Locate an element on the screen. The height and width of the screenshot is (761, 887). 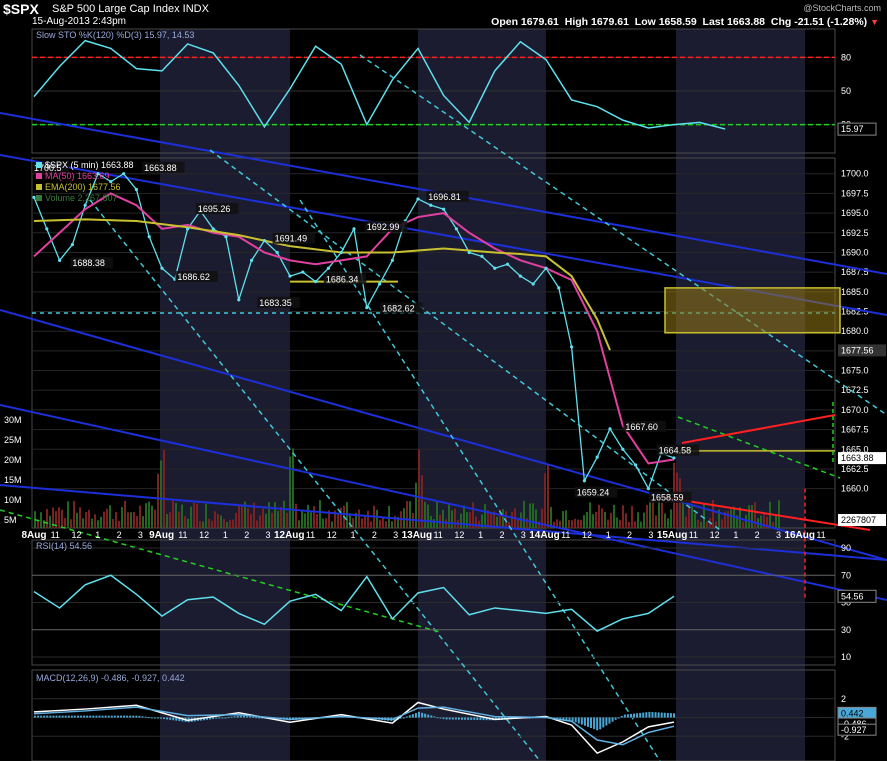
sto-last-badge is located at coordinates (857, 129).